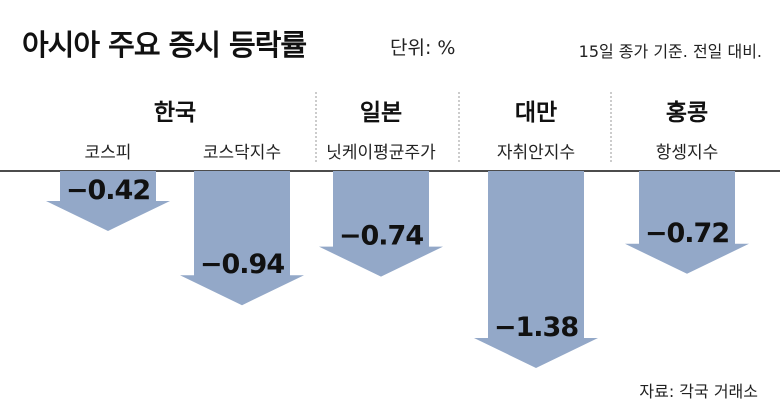  What do you see at coordinates (687, 233) in the screenshot?
I see `value-label: −0.72` at bounding box center [687, 233].